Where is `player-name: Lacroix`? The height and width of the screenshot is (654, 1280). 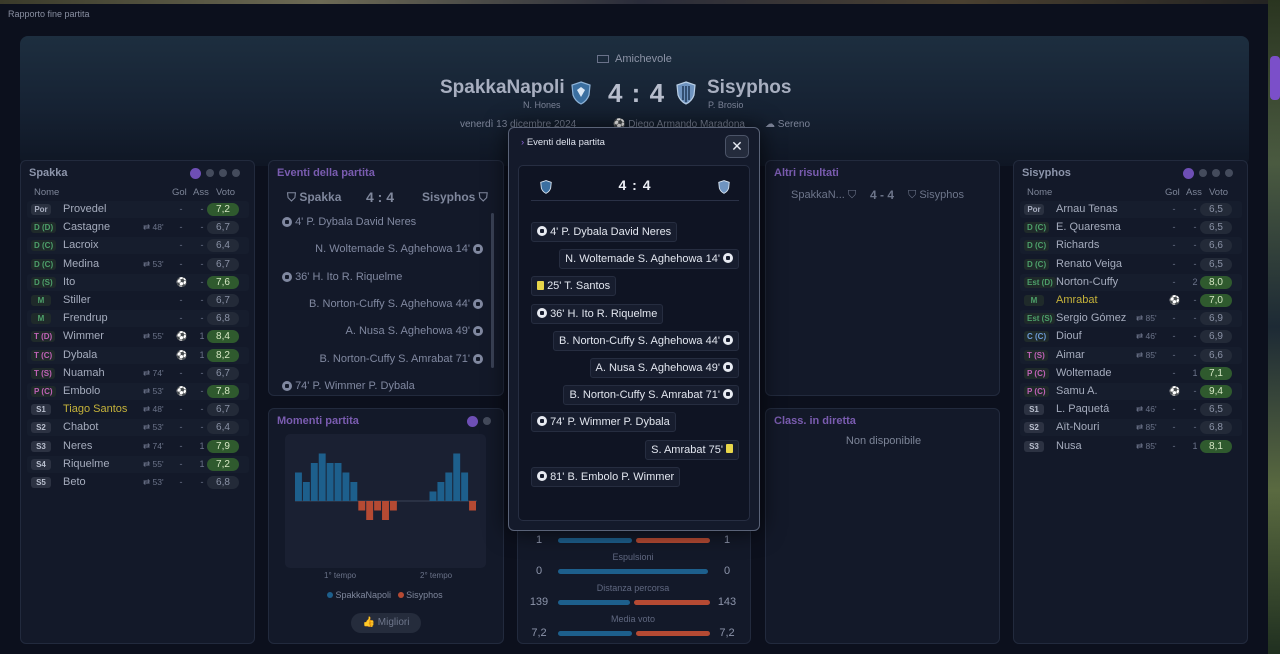
player-name: Lacroix is located at coordinates (81, 245).